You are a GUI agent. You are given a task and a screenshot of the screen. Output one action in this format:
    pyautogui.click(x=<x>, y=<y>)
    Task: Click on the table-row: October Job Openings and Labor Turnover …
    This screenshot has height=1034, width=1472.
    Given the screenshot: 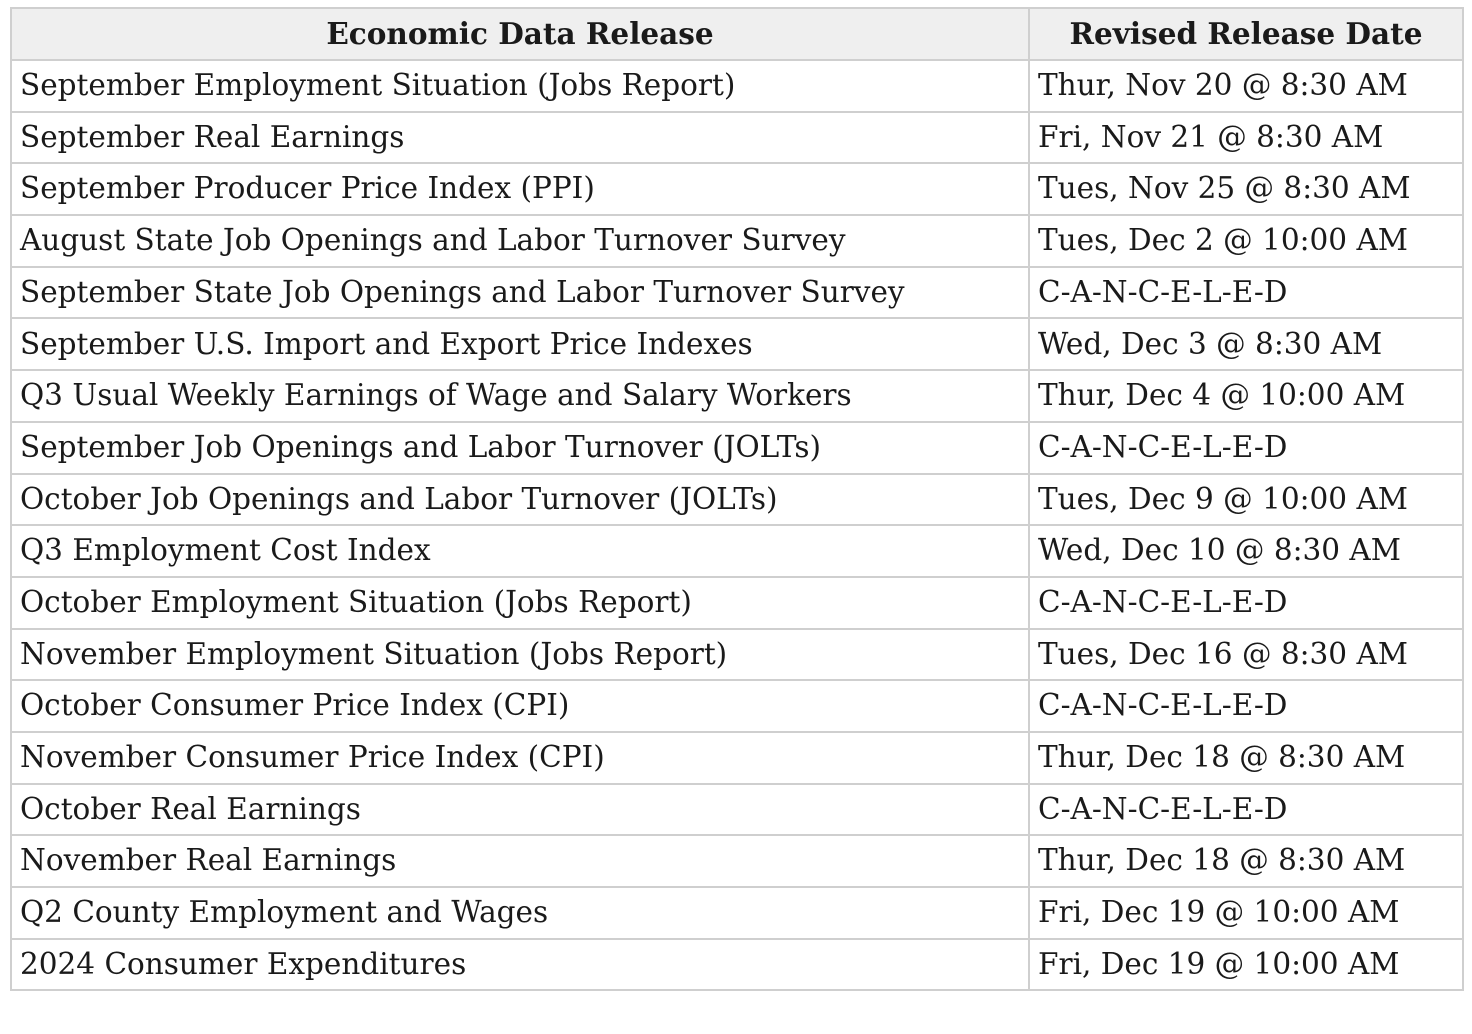 What is the action you would take?
    pyautogui.click(x=737, y=499)
    